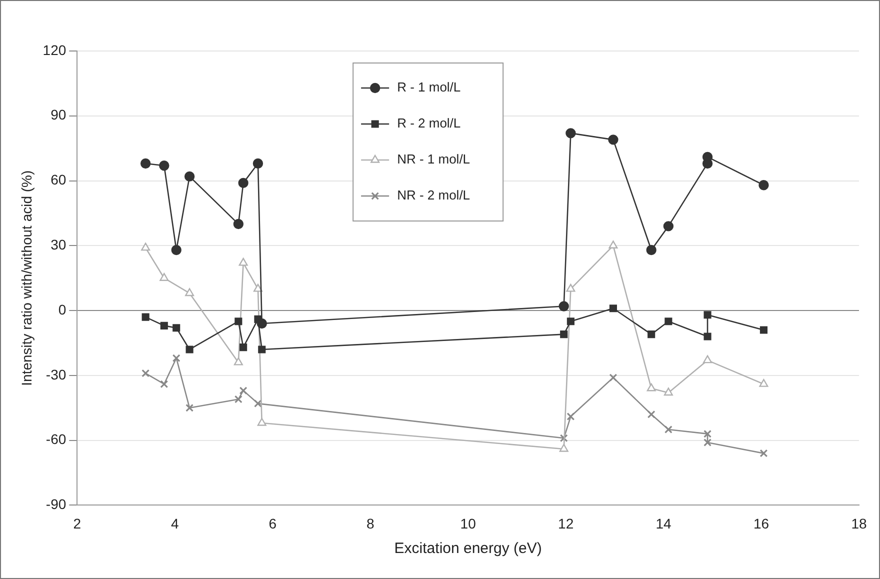  What do you see at coordinates (62, 309) in the screenshot?
I see `y-tick-label: 0` at bounding box center [62, 309].